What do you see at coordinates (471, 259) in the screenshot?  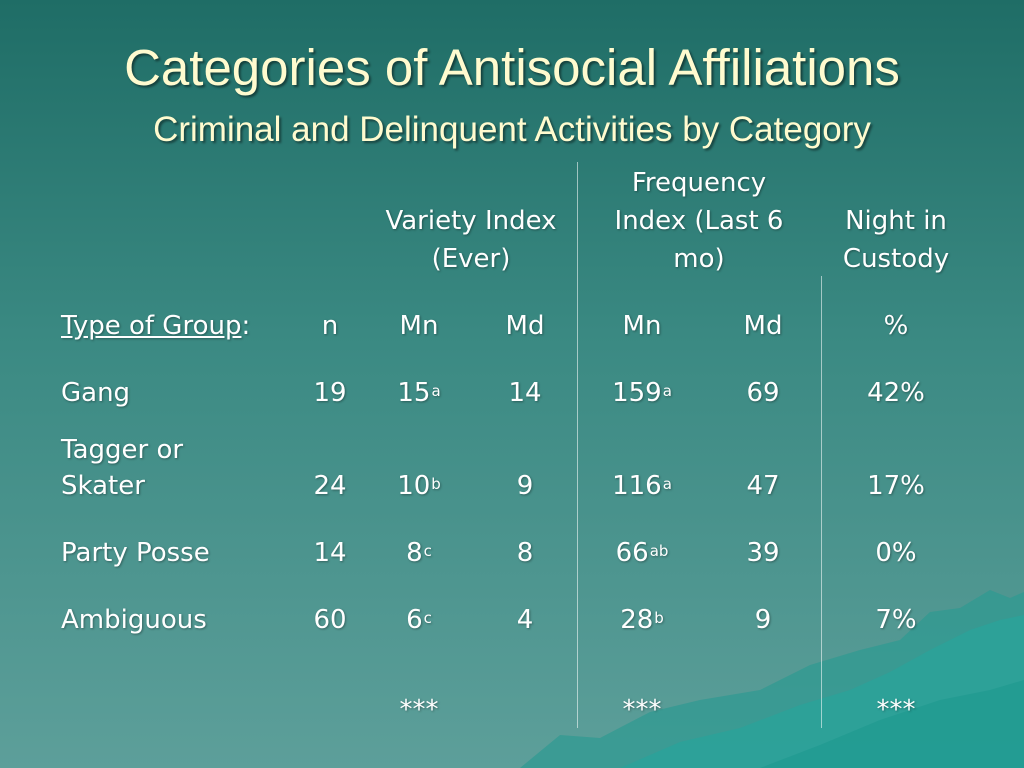 I see `header-variety-index-line2: (Ever)` at bounding box center [471, 259].